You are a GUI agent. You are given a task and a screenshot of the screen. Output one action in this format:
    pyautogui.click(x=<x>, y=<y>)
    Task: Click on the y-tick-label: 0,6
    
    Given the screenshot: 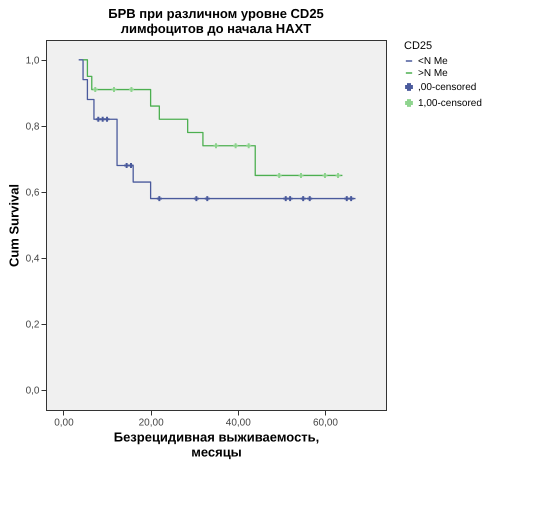 What is the action you would take?
    pyautogui.click(x=33, y=192)
    